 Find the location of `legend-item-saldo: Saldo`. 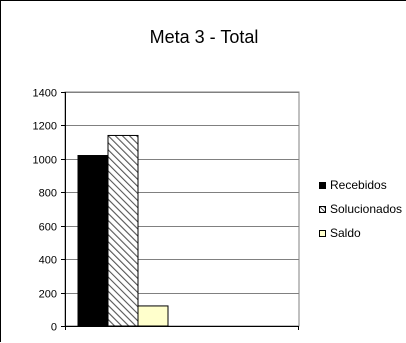

legend-item-saldo: Saldo is located at coordinates (360, 233).